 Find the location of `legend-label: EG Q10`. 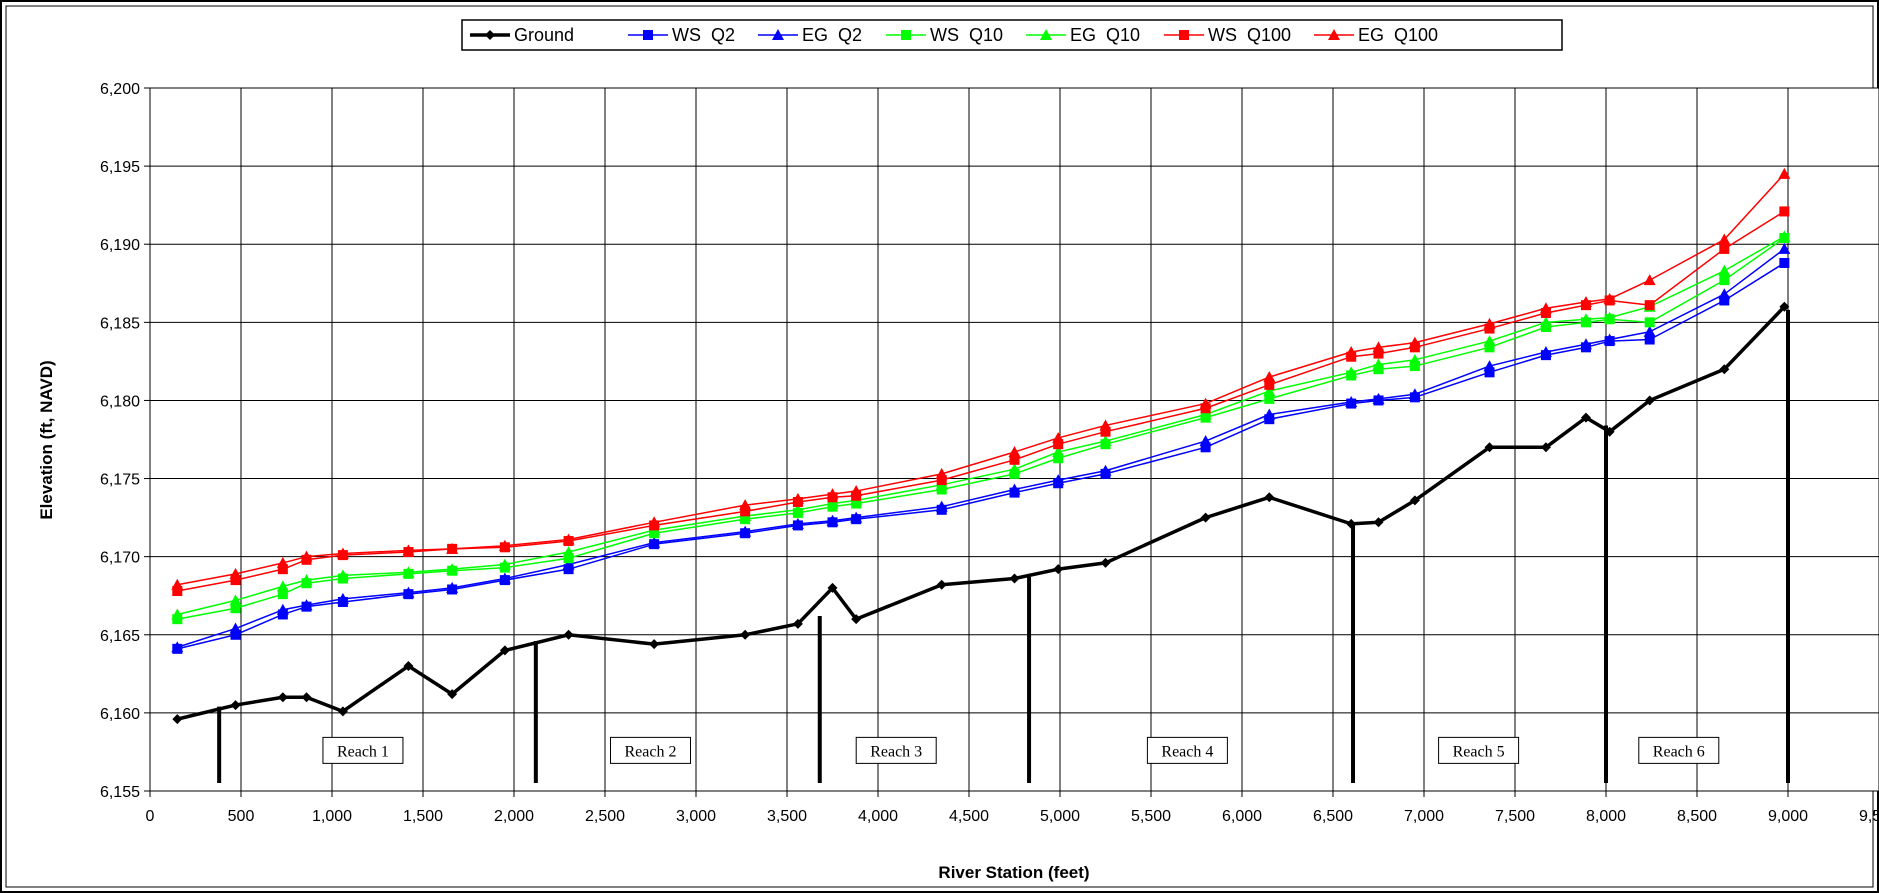

legend-label: EG Q10 is located at coordinates (1105, 35).